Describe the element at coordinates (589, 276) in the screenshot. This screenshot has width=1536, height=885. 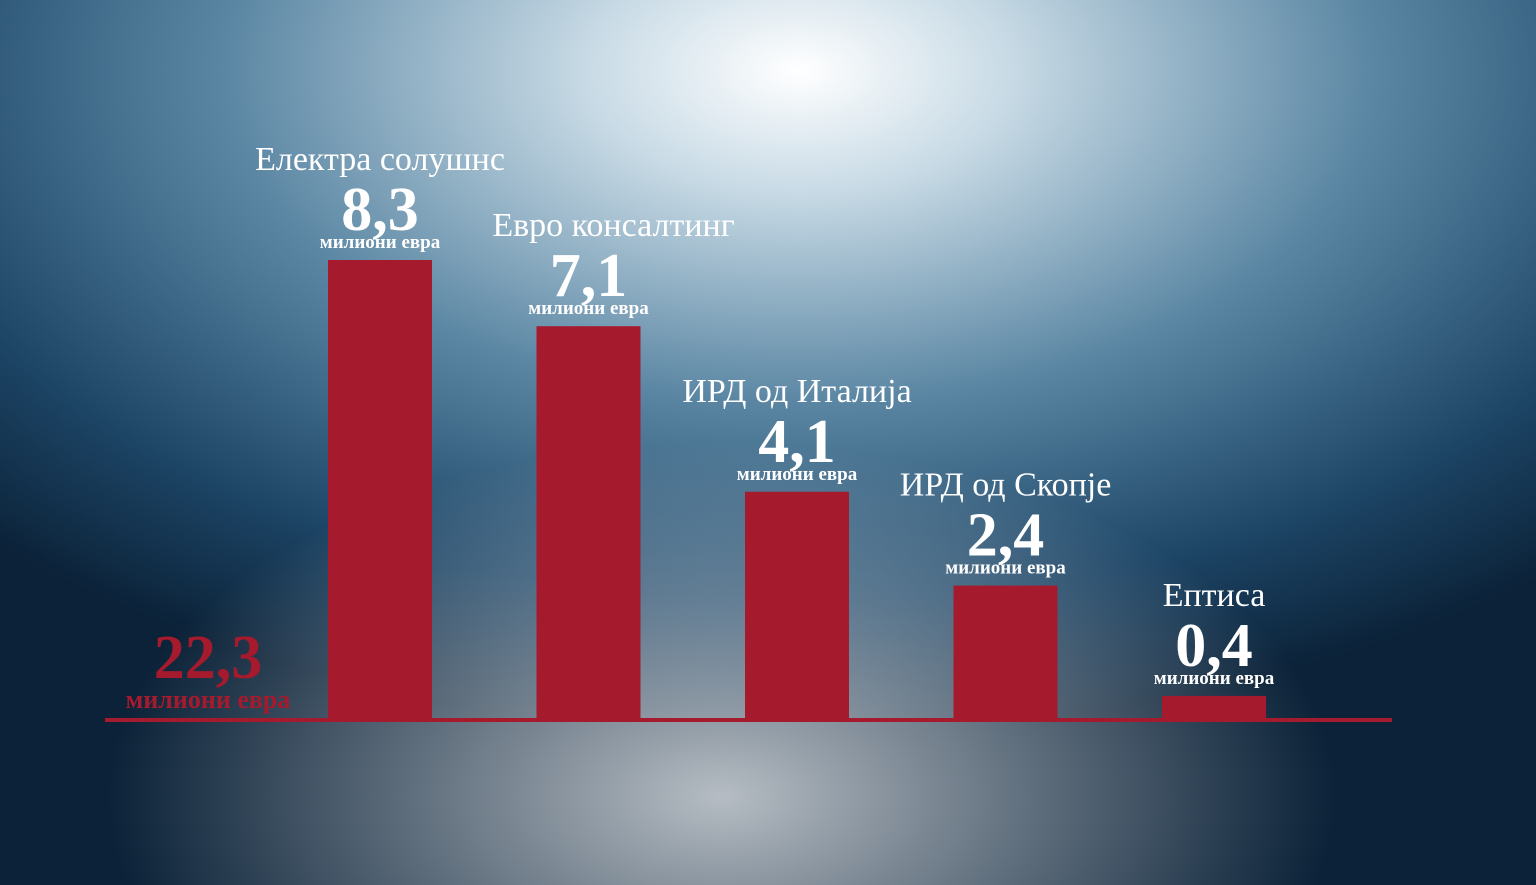
I see `value-label: 7,1` at that location.